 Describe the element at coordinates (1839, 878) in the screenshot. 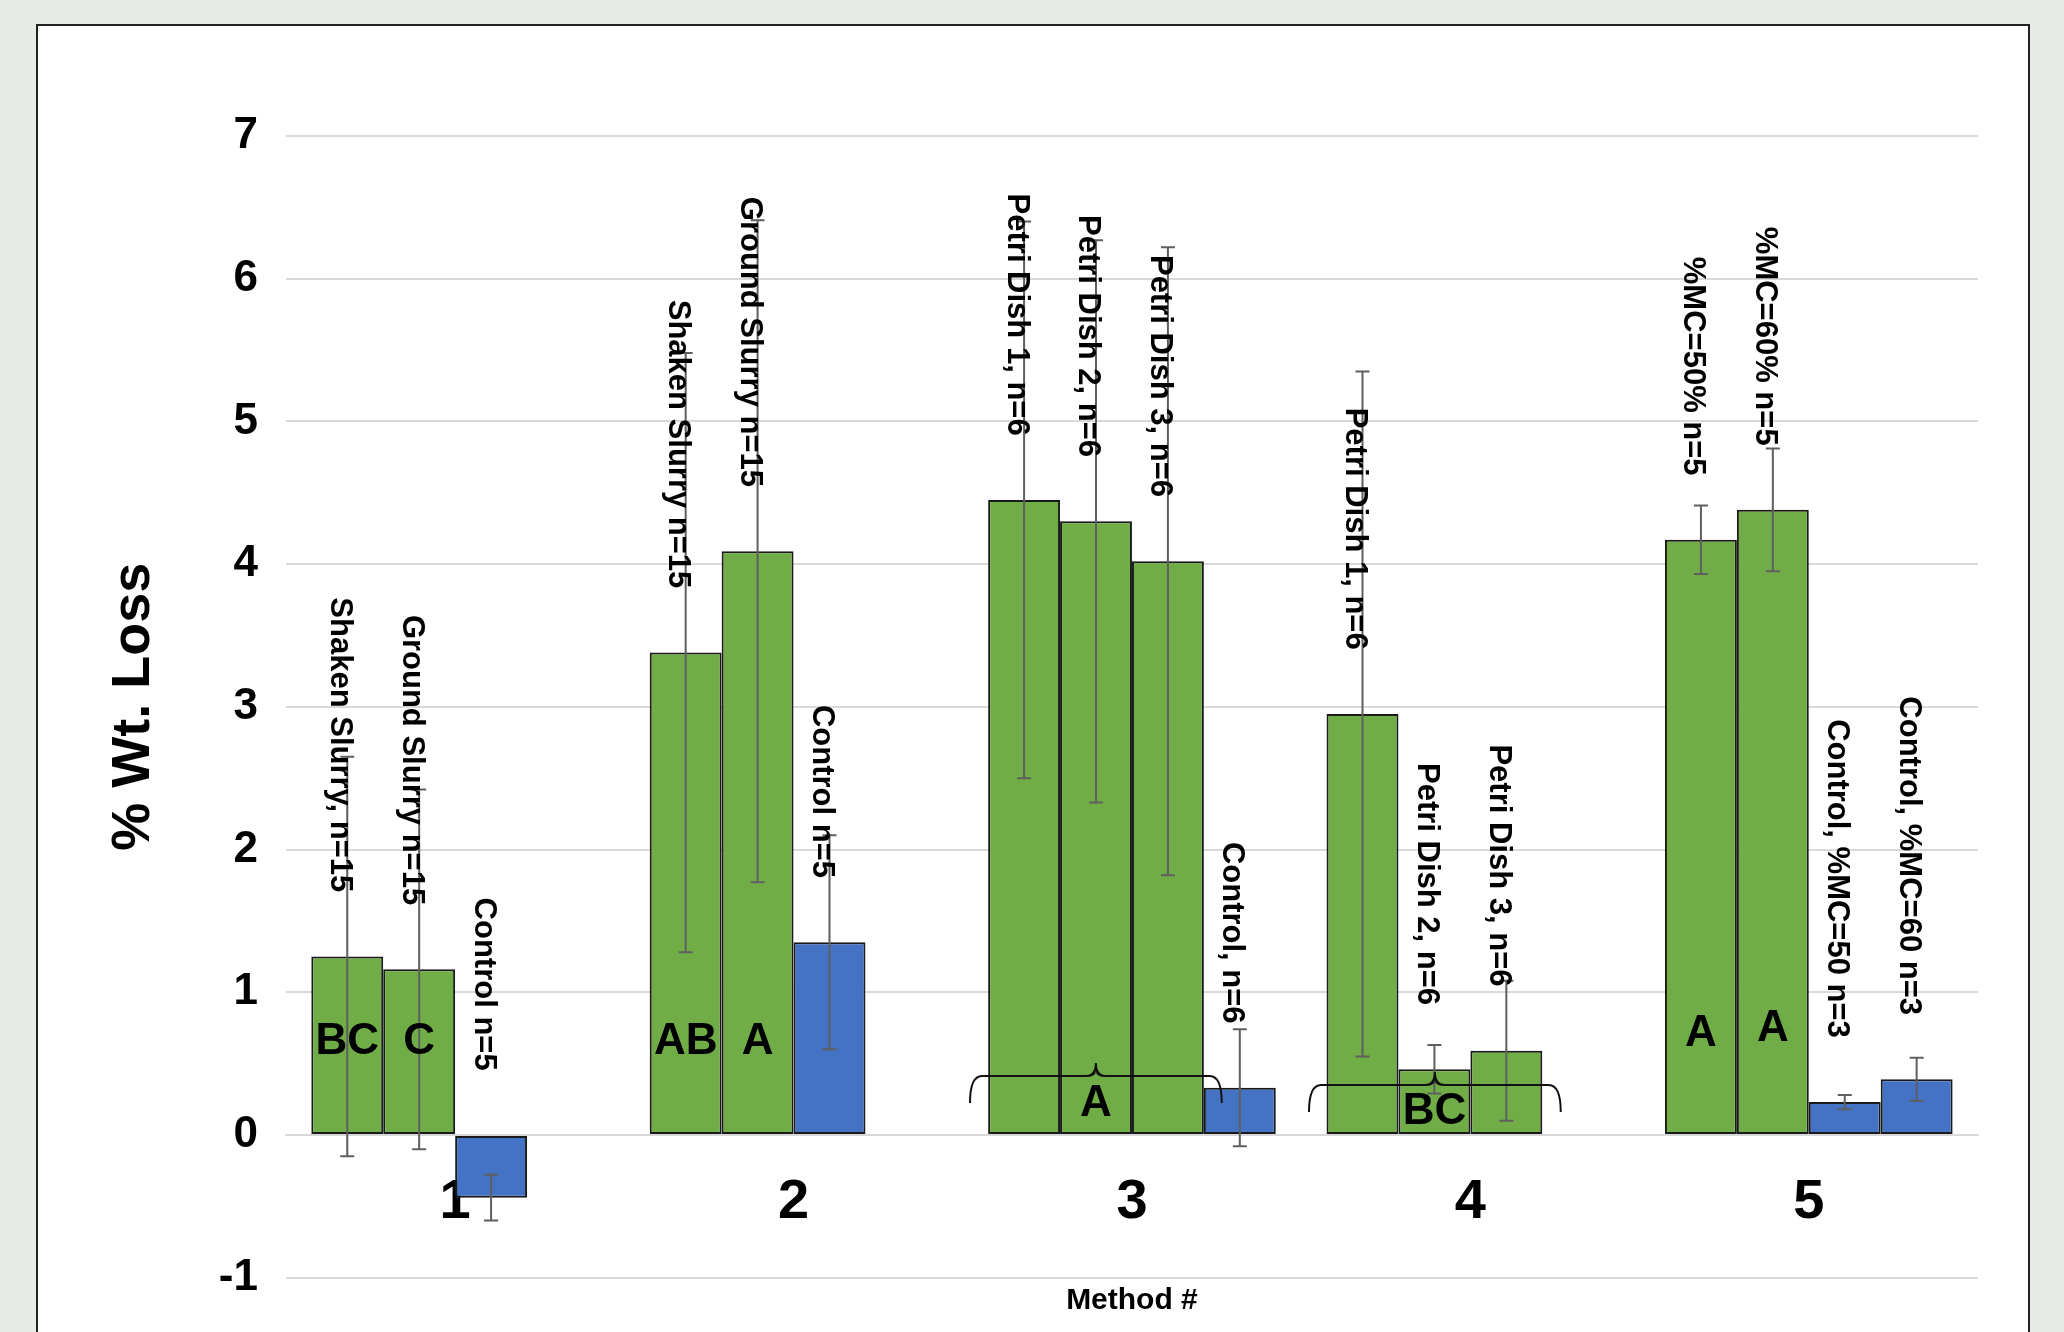

I see `annotation: Control, %MC=50 n=3` at that location.